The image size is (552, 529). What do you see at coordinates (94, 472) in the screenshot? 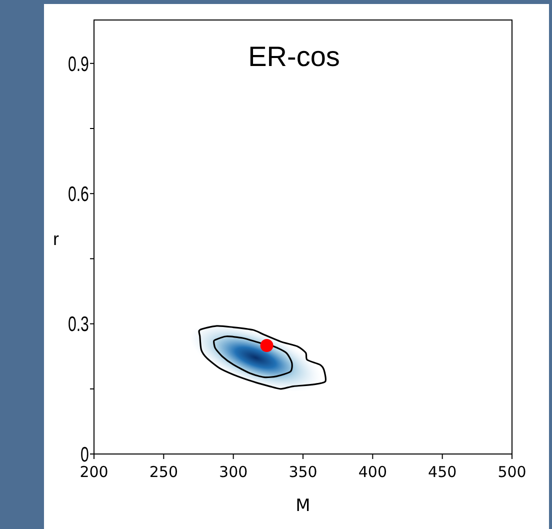
I see `x-tick-label: 200` at bounding box center [94, 472].